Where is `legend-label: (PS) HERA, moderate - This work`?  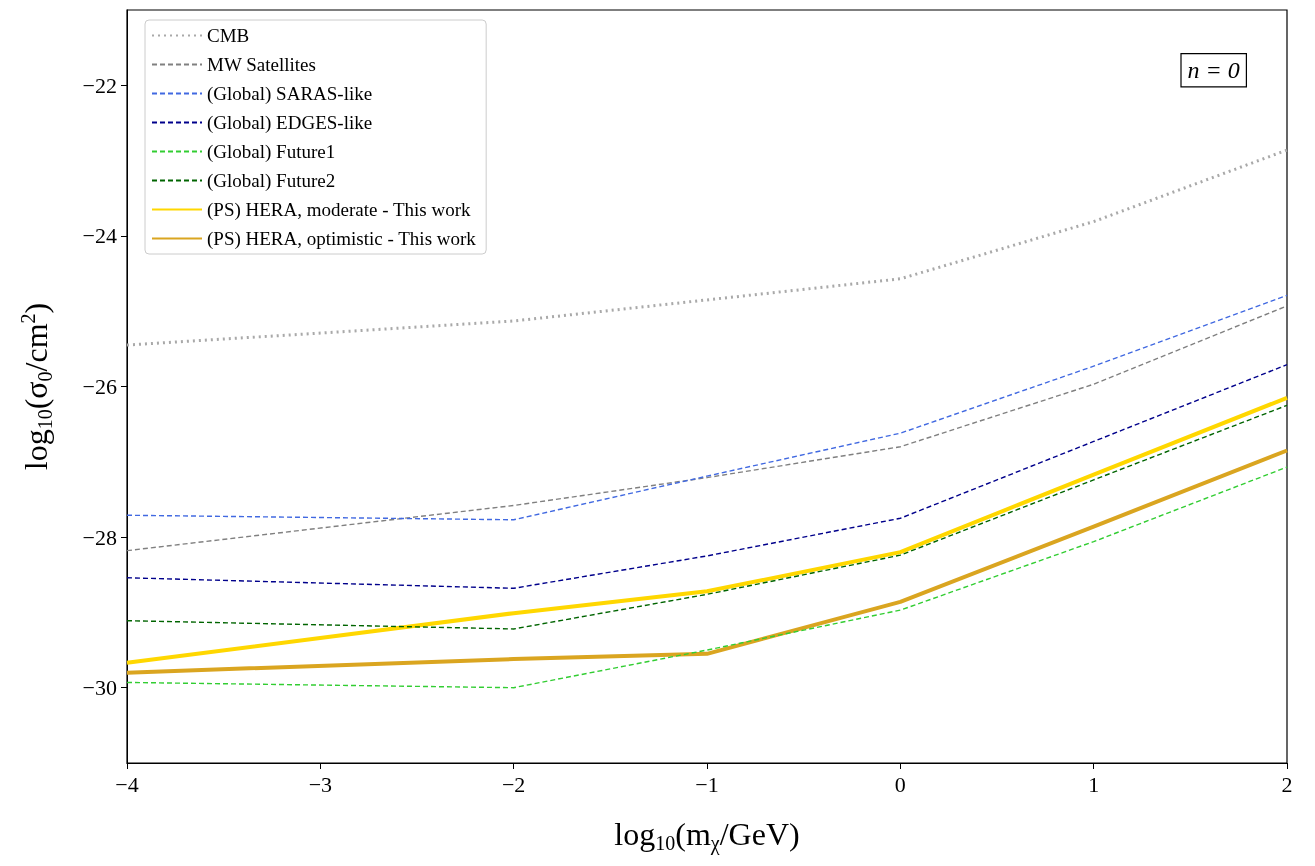
legend-label: (PS) HERA, moderate - This work is located at coordinates (339, 210).